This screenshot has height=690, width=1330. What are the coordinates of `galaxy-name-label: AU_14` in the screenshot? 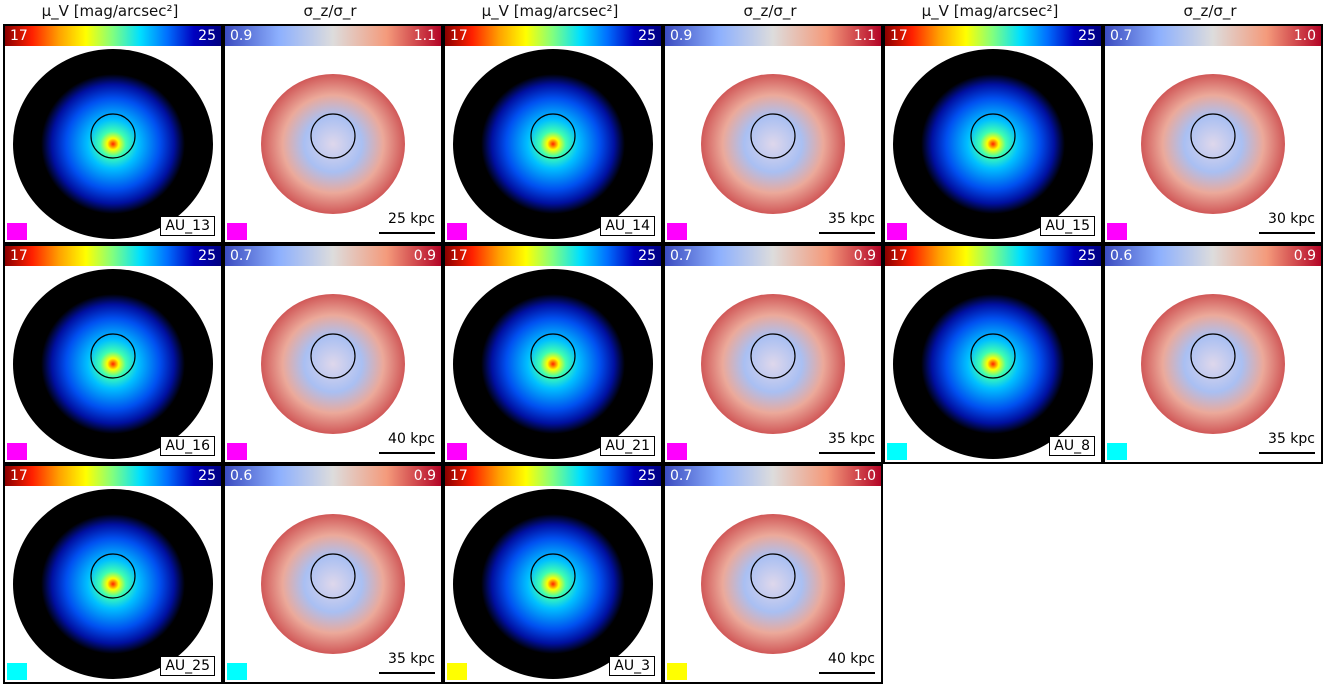 It's located at (627, 226).